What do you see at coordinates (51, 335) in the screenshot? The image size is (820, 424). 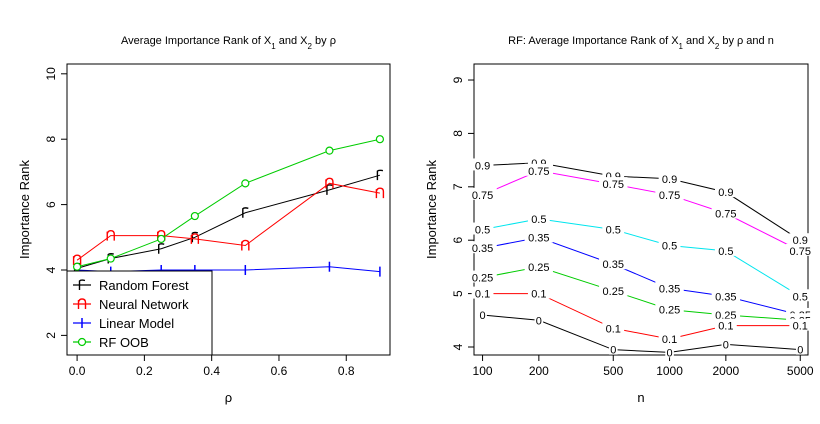 I see `y-tick-label: 2` at bounding box center [51, 335].